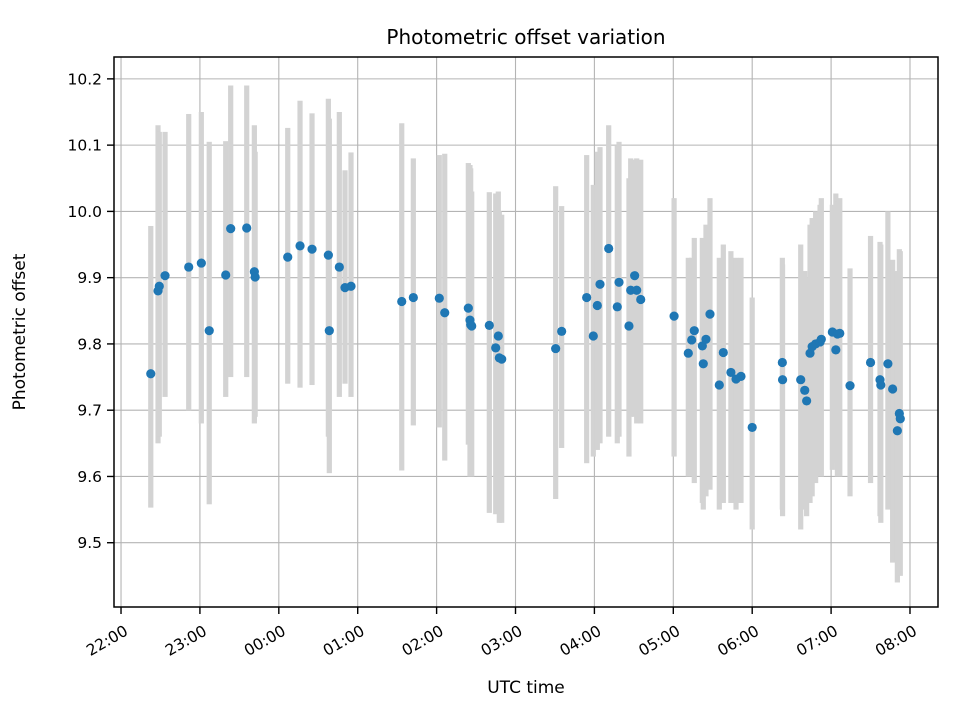 This screenshot has height=720, width=960. Describe the element at coordinates (739, 641) in the screenshot. I see `x-tick-label: 06:00` at that location.